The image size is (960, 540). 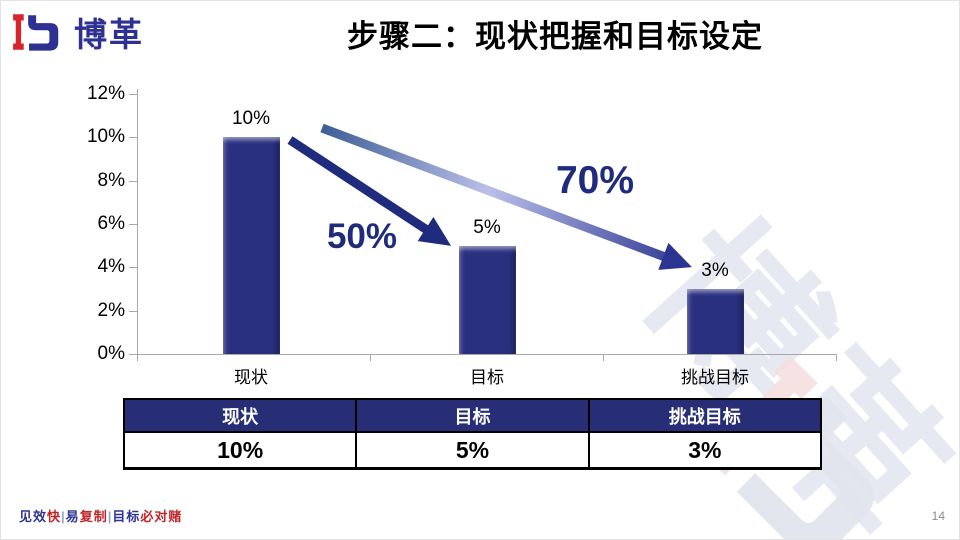 I want to click on page-title: 步骤二：现状把握和目标设定, so click(x=555, y=36).